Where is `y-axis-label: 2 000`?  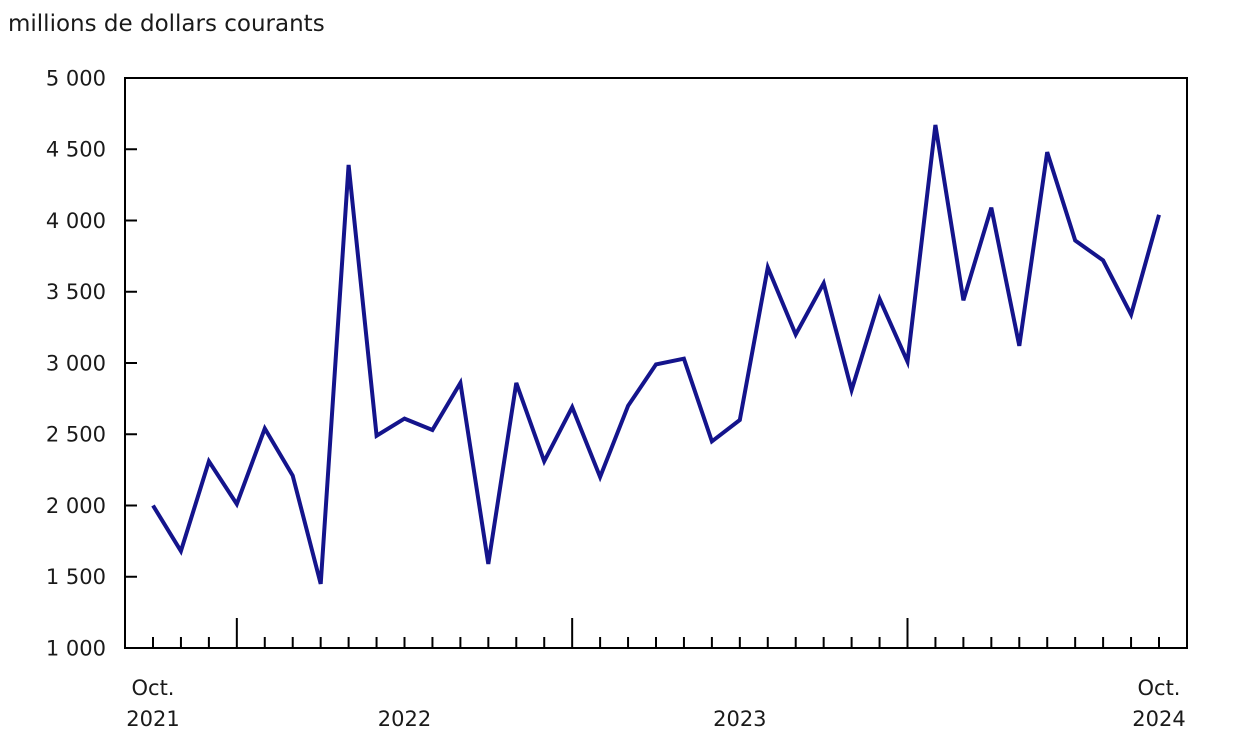
y-axis-label: 2 000 is located at coordinates (76, 506).